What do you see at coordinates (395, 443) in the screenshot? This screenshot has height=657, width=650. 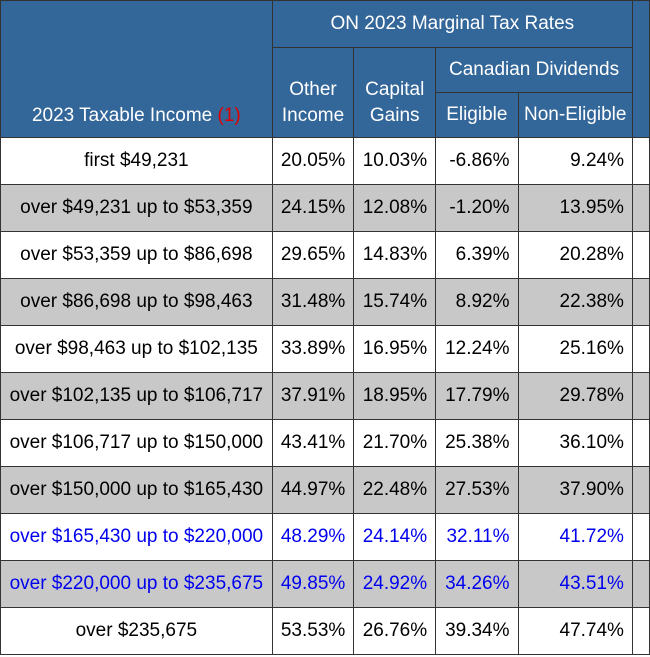 I see `capital-gains-rate-cell: 21.70%` at bounding box center [395, 443].